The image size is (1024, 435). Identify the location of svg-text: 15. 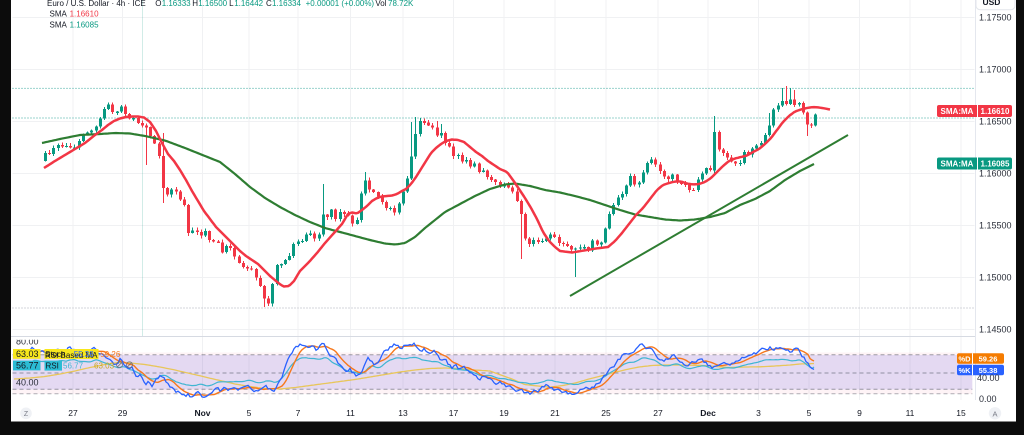
(961, 413).